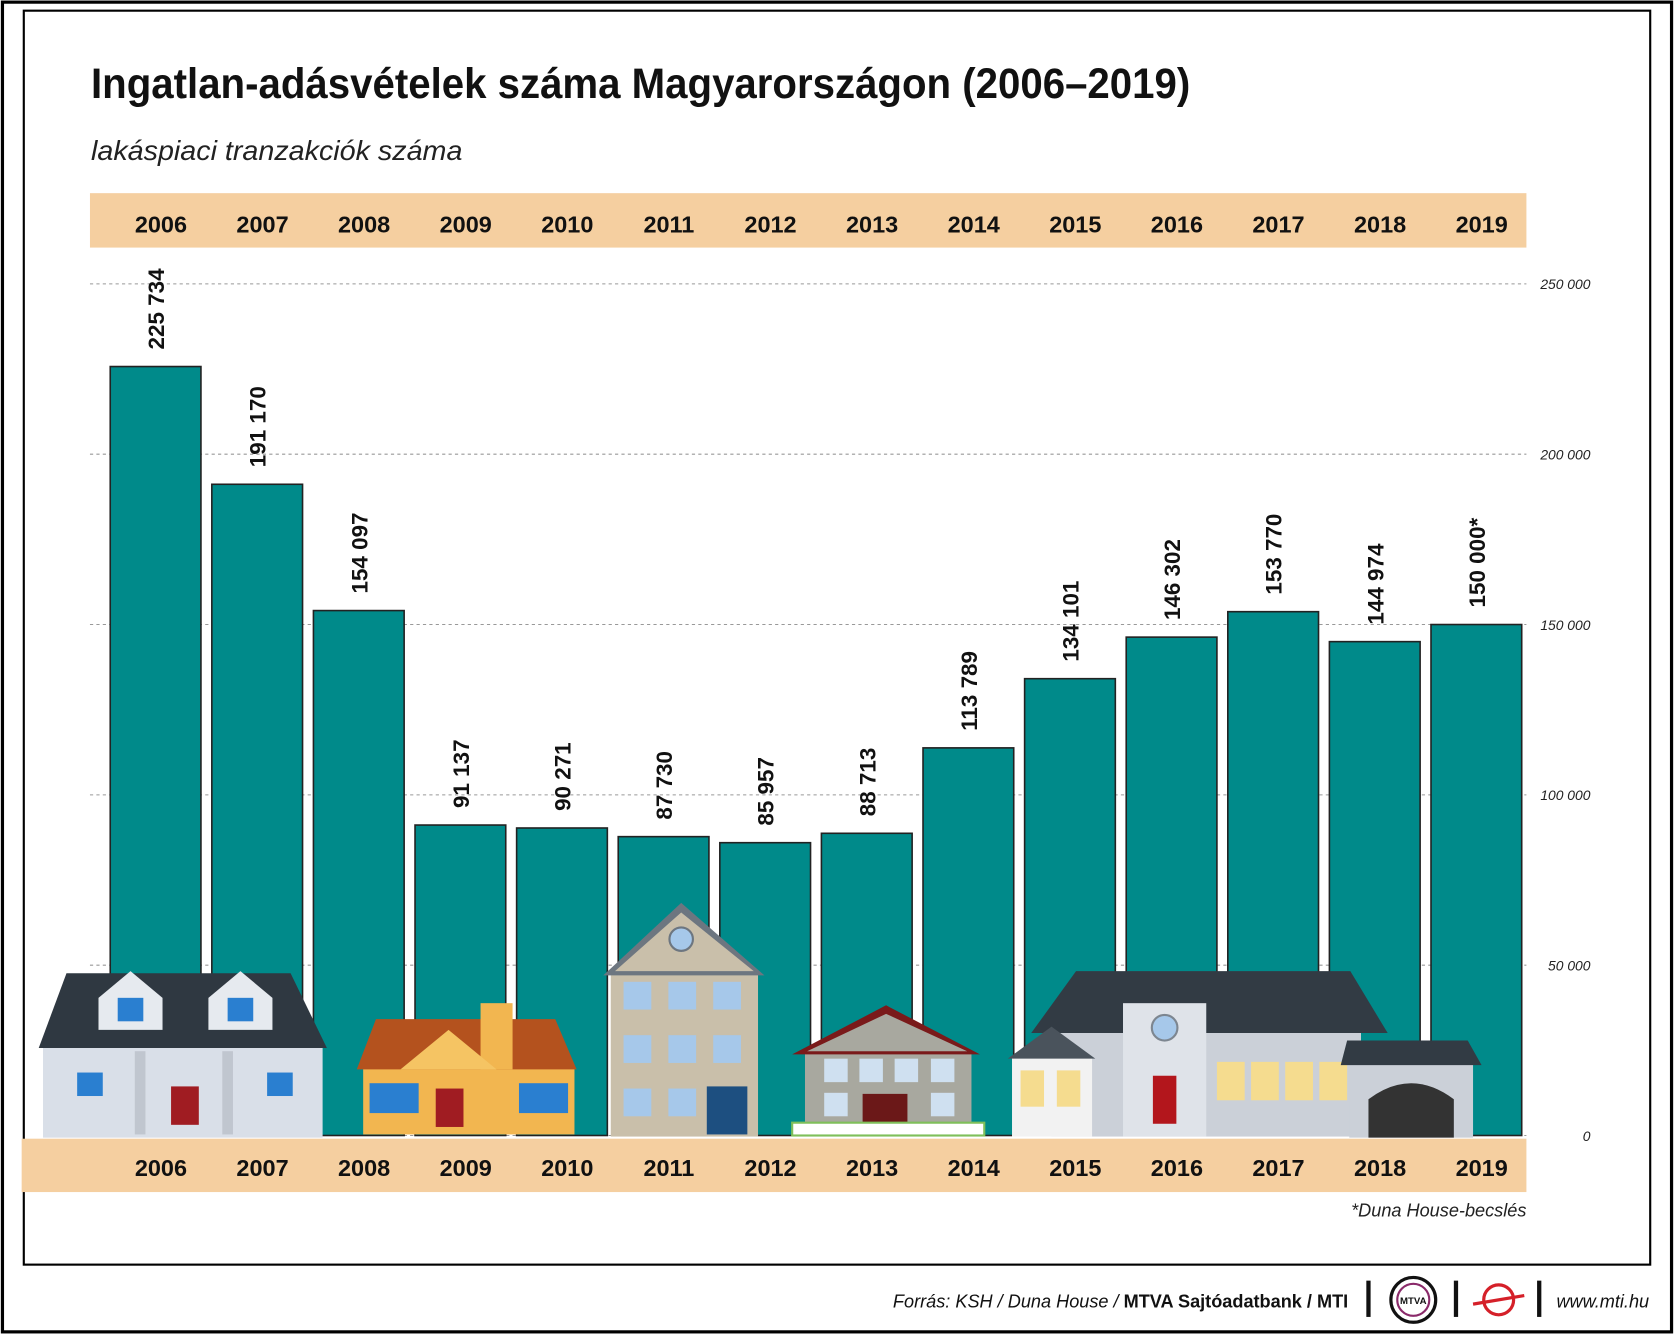 This screenshot has width=1674, height=1334. I want to click on x-tick-label-top: 2017, so click(1278, 225).